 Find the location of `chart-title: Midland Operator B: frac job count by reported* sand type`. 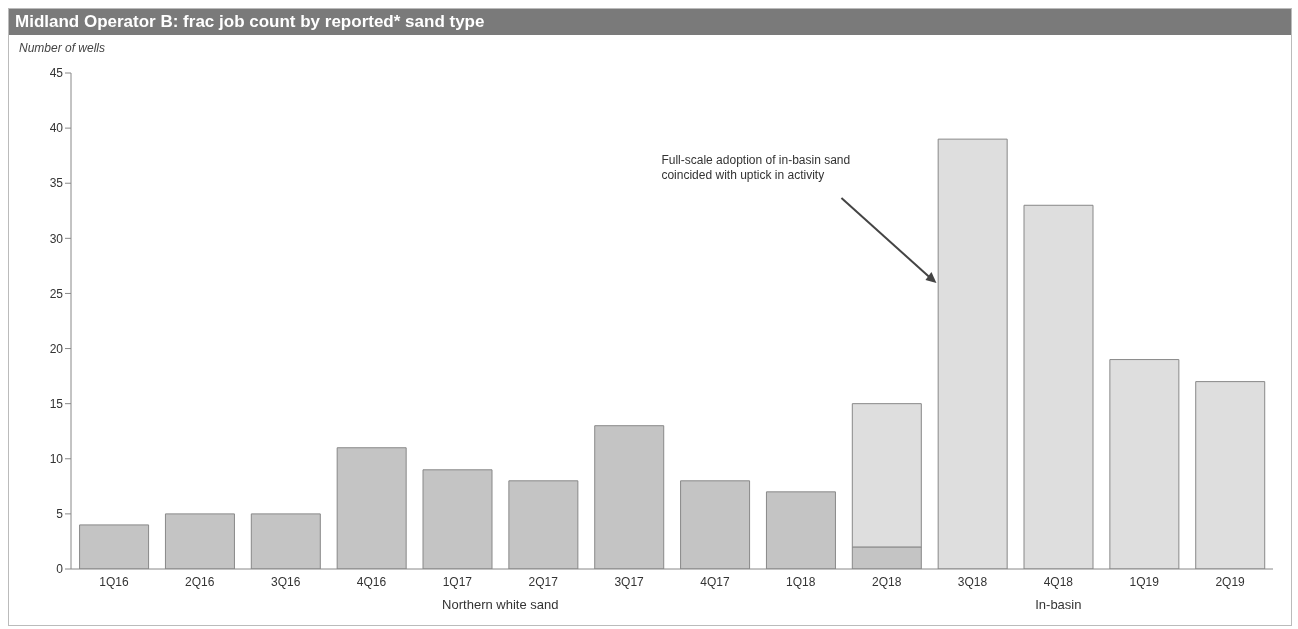

chart-title: Midland Operator B: frac job count by reported* sand type is located at coordinates (650, 22).